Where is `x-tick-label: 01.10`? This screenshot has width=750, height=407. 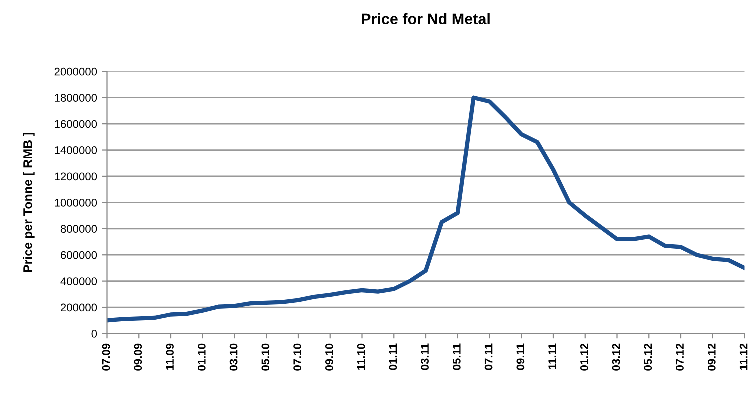
x-tick-label: 01.10 is located at coordinates (202, 357).